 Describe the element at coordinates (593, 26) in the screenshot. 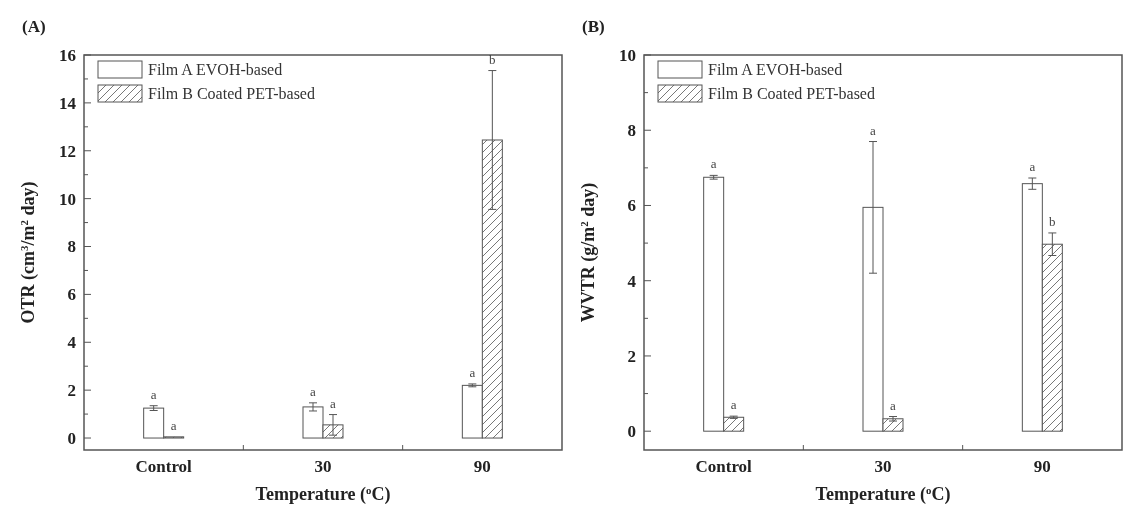

I see `chart-title: (B)` at that location.